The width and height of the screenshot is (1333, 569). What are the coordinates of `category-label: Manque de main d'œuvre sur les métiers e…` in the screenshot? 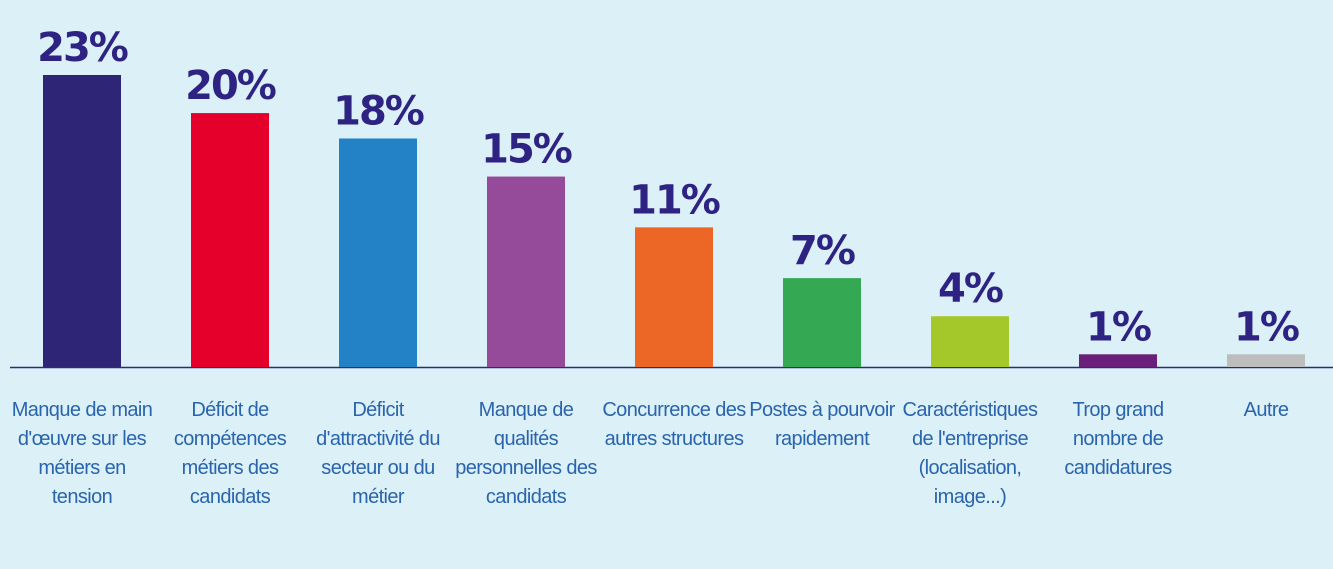 It's located at (82, 453).